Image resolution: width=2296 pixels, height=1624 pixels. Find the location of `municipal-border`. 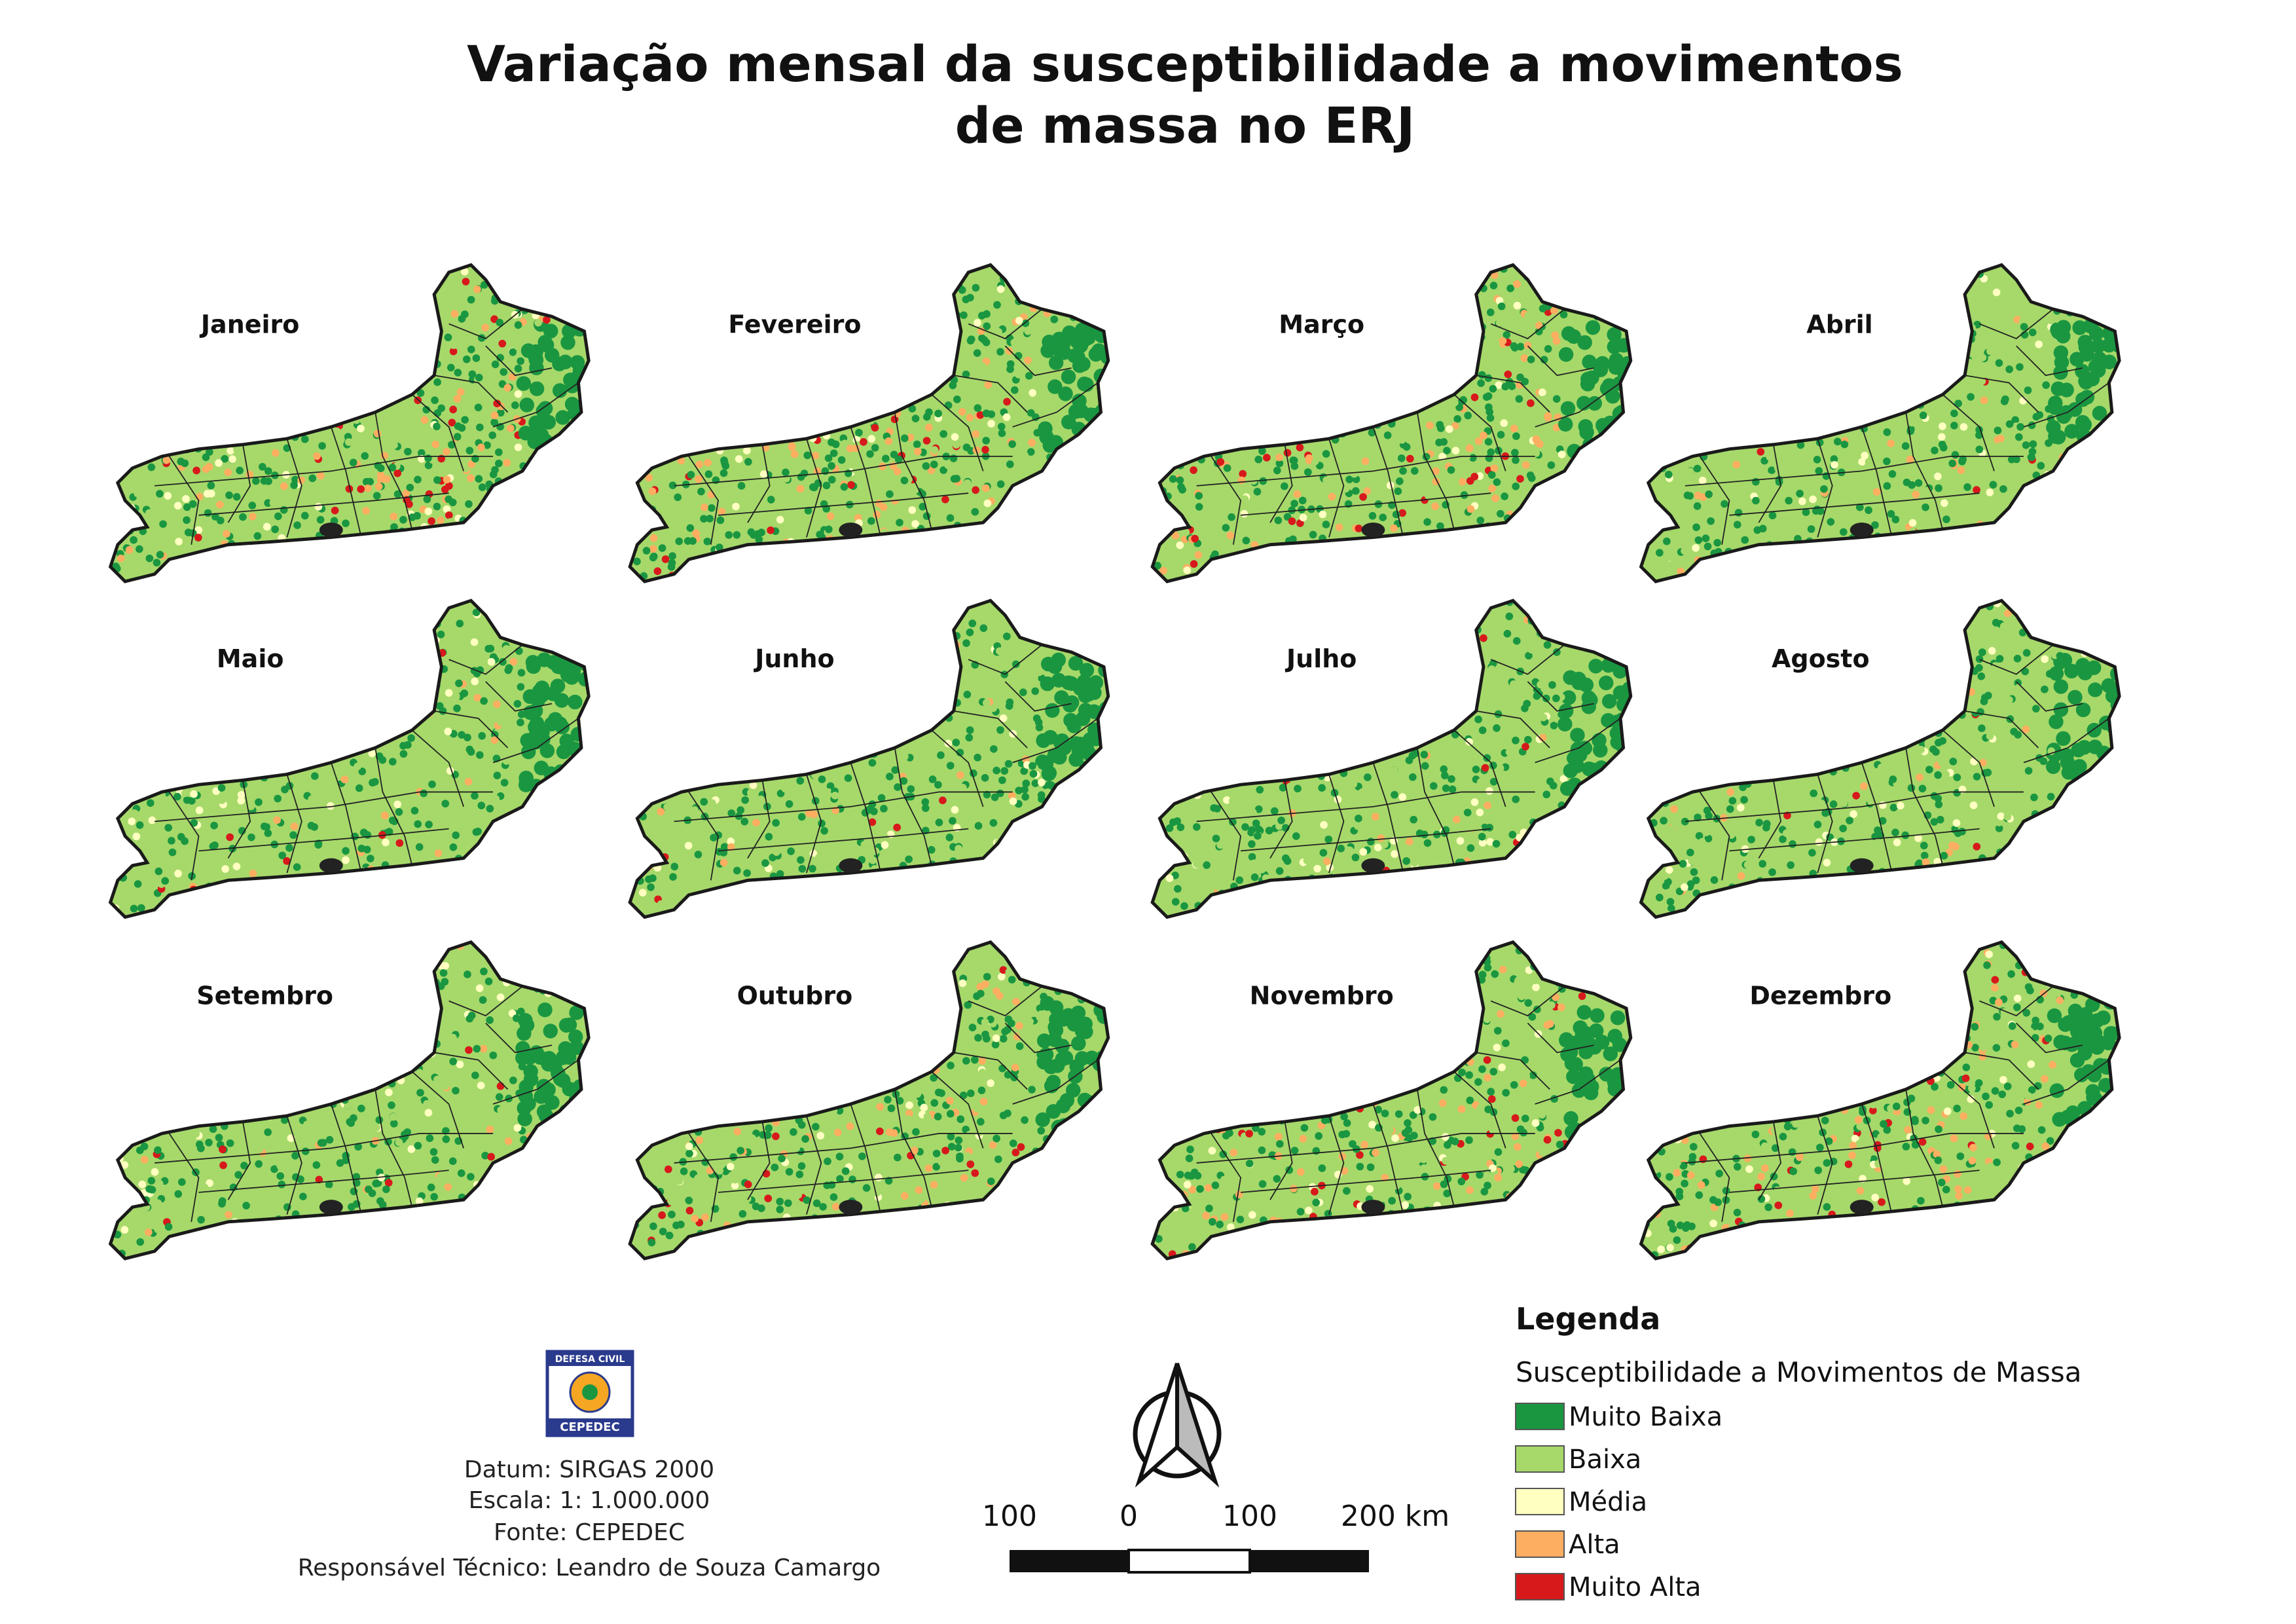

municipal-border is located at coordinates (535, 741).